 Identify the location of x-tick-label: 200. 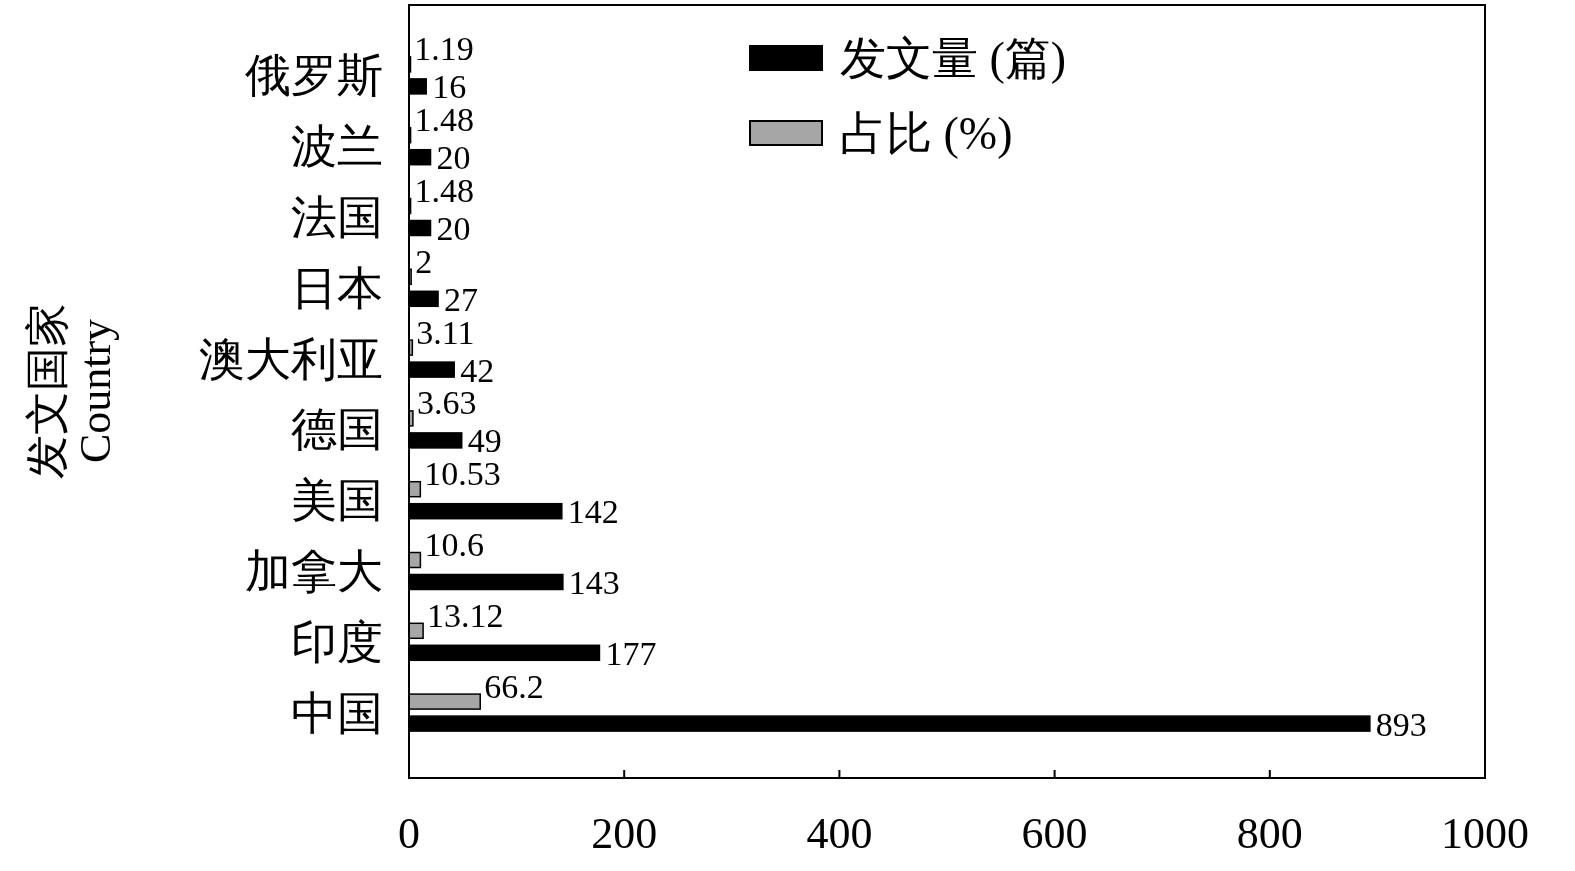
(624, 833).